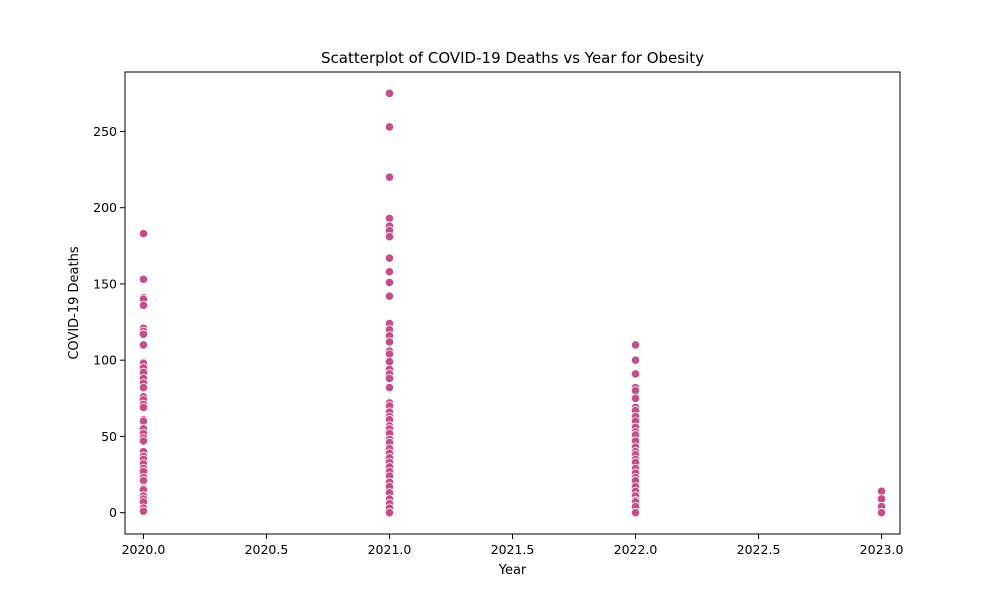  What do you see at coordinates (109, 436) in the screenshot?
I see `y-tick-label: 50` at bounding box center [109, 436].